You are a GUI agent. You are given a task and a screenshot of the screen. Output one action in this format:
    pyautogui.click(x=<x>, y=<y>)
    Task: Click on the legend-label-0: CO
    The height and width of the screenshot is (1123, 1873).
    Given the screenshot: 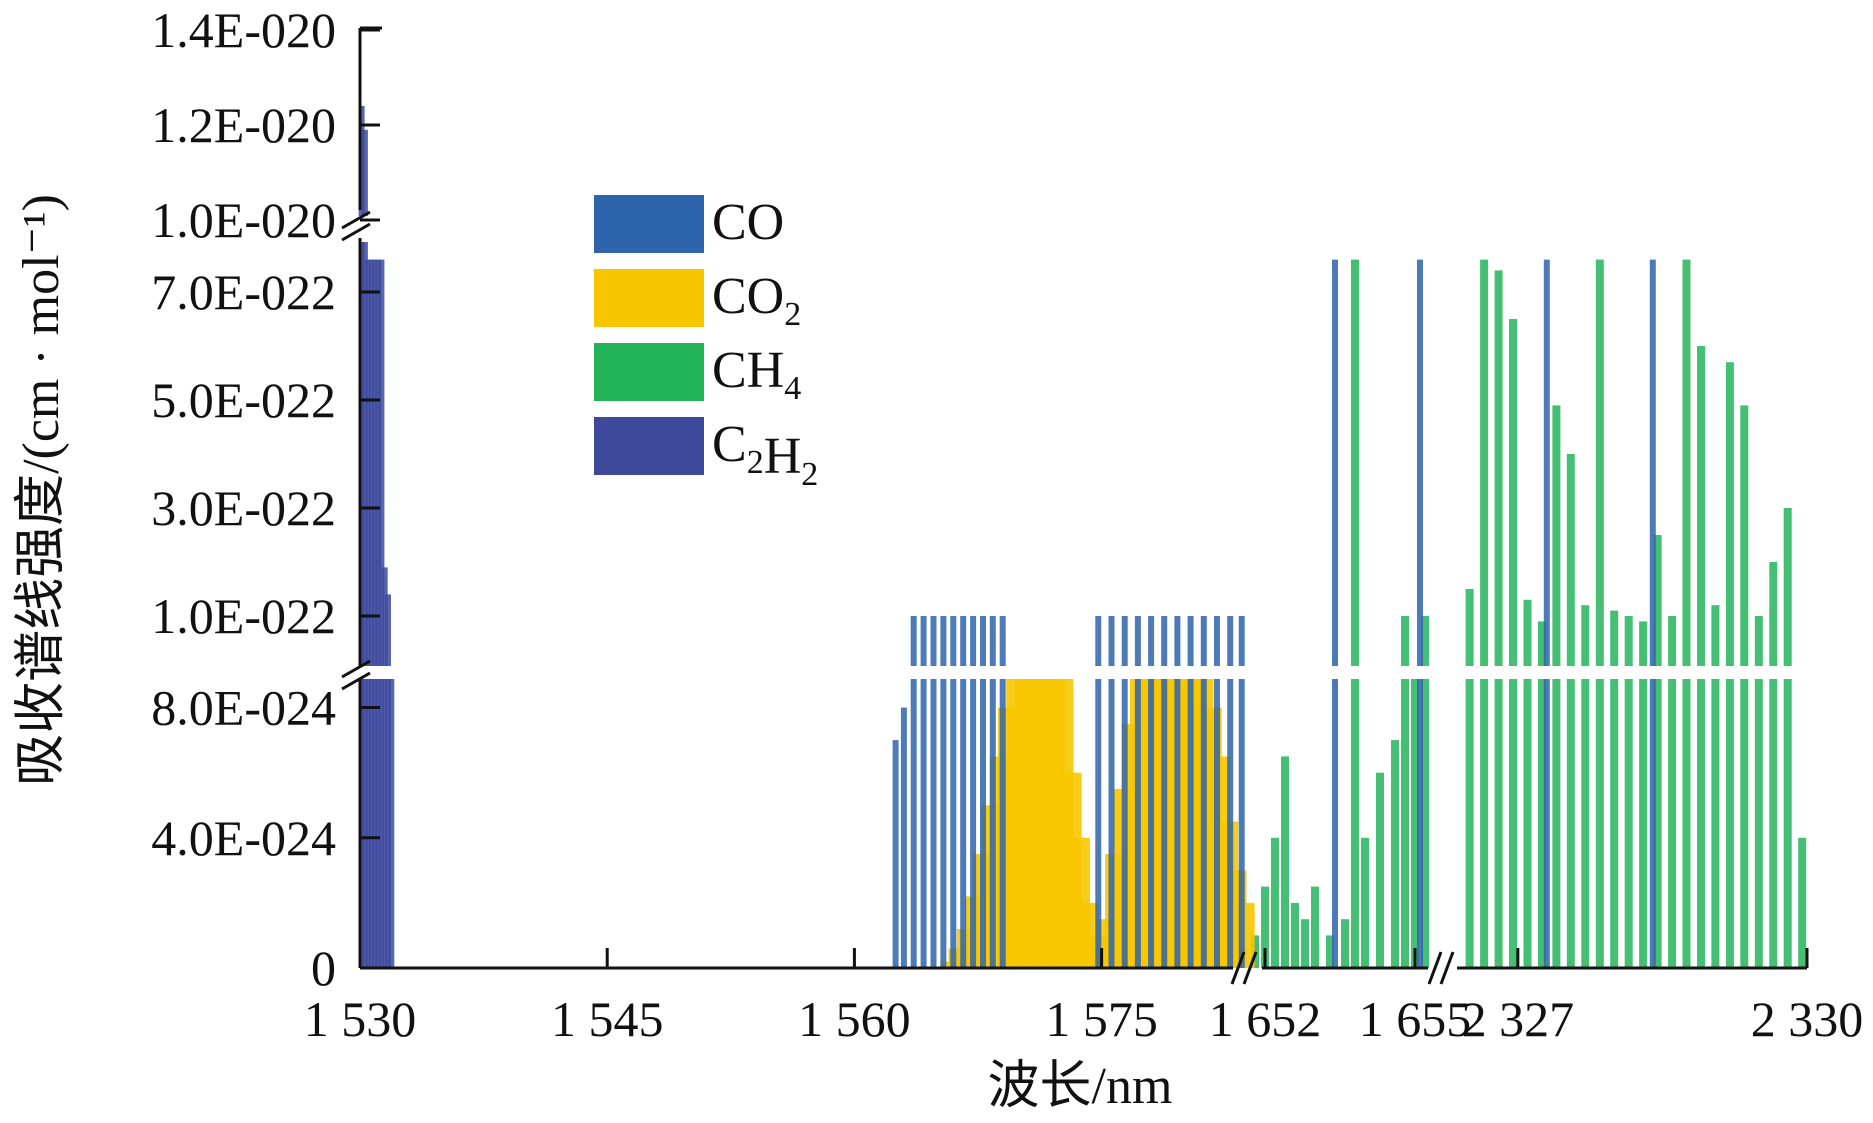 What is the action you would take?
    pyautogui.click(x=748, y=222)
    